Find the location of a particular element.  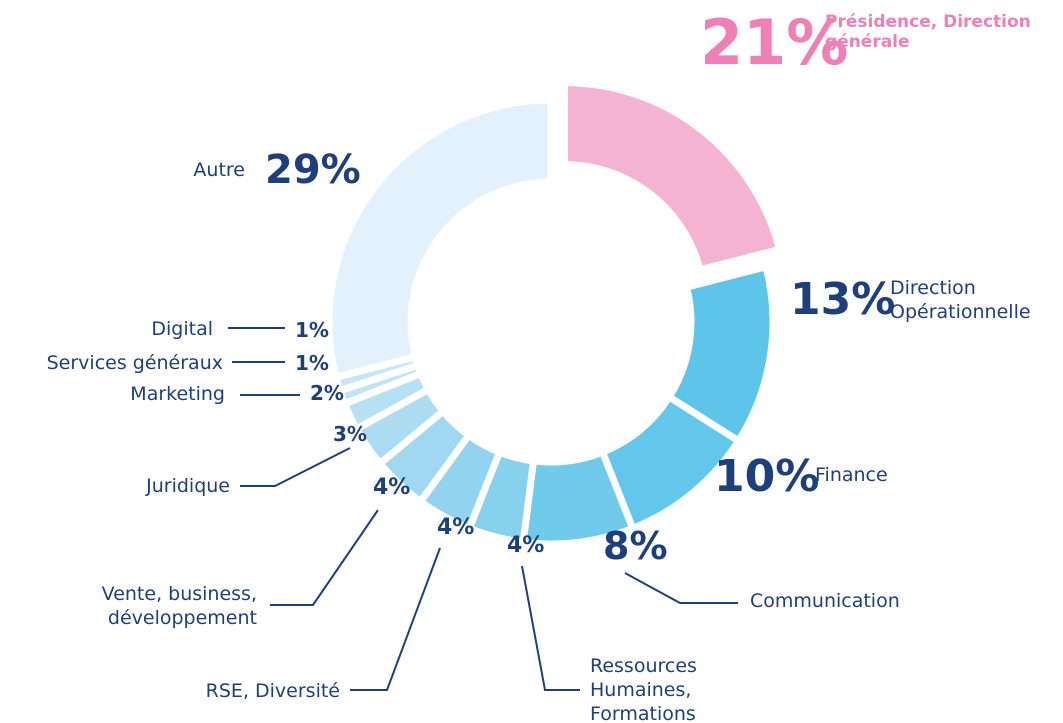

category-label: Ressources Humaines, Formations is located at coordinates (643, 689).